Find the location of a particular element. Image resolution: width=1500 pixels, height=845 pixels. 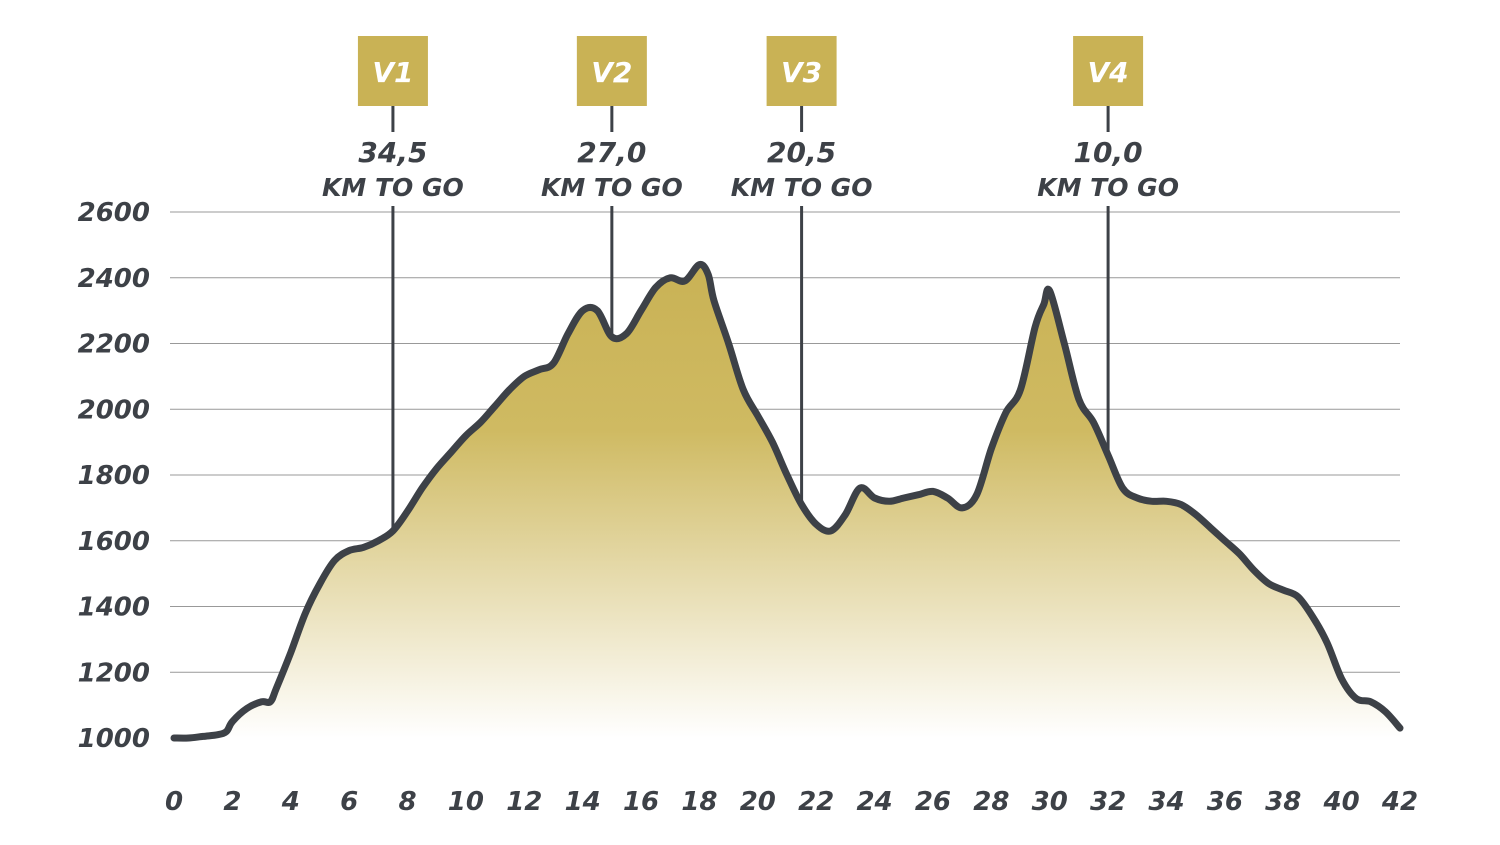

waypoint-label: V2 is located at coordinates (611, 72).